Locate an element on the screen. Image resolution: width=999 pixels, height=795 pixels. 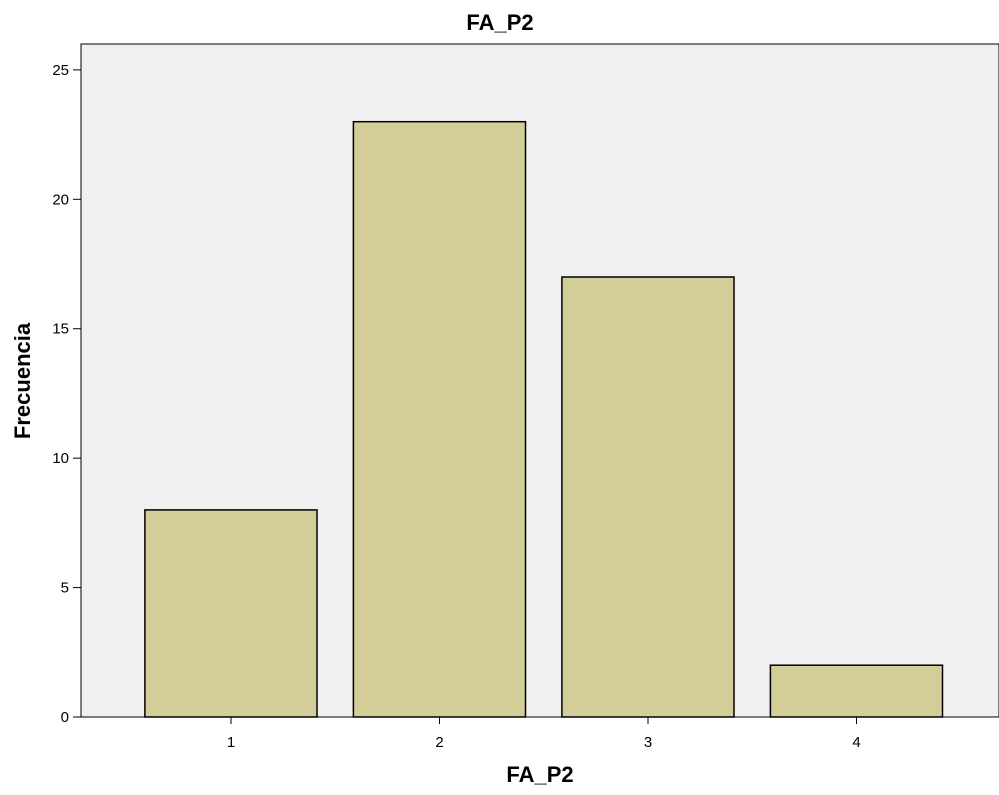
x-tick-label-4: 4 is located at coordinates (856, 742).